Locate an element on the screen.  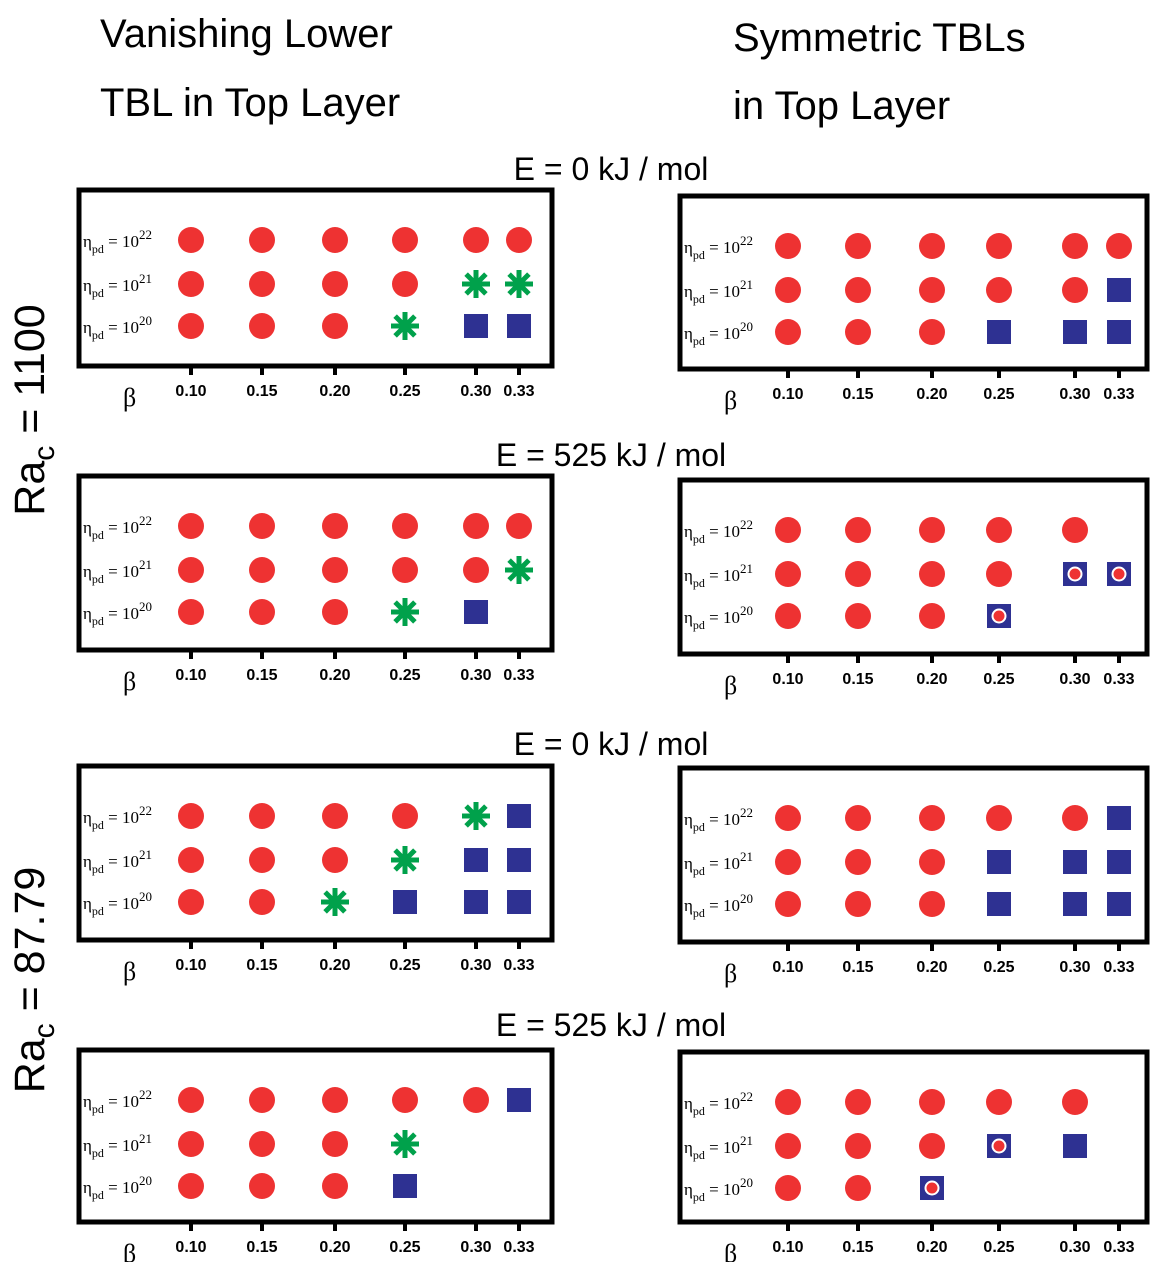
panel-title-energy: E = 0 kJ / mol is located at coordinates (611, 169).